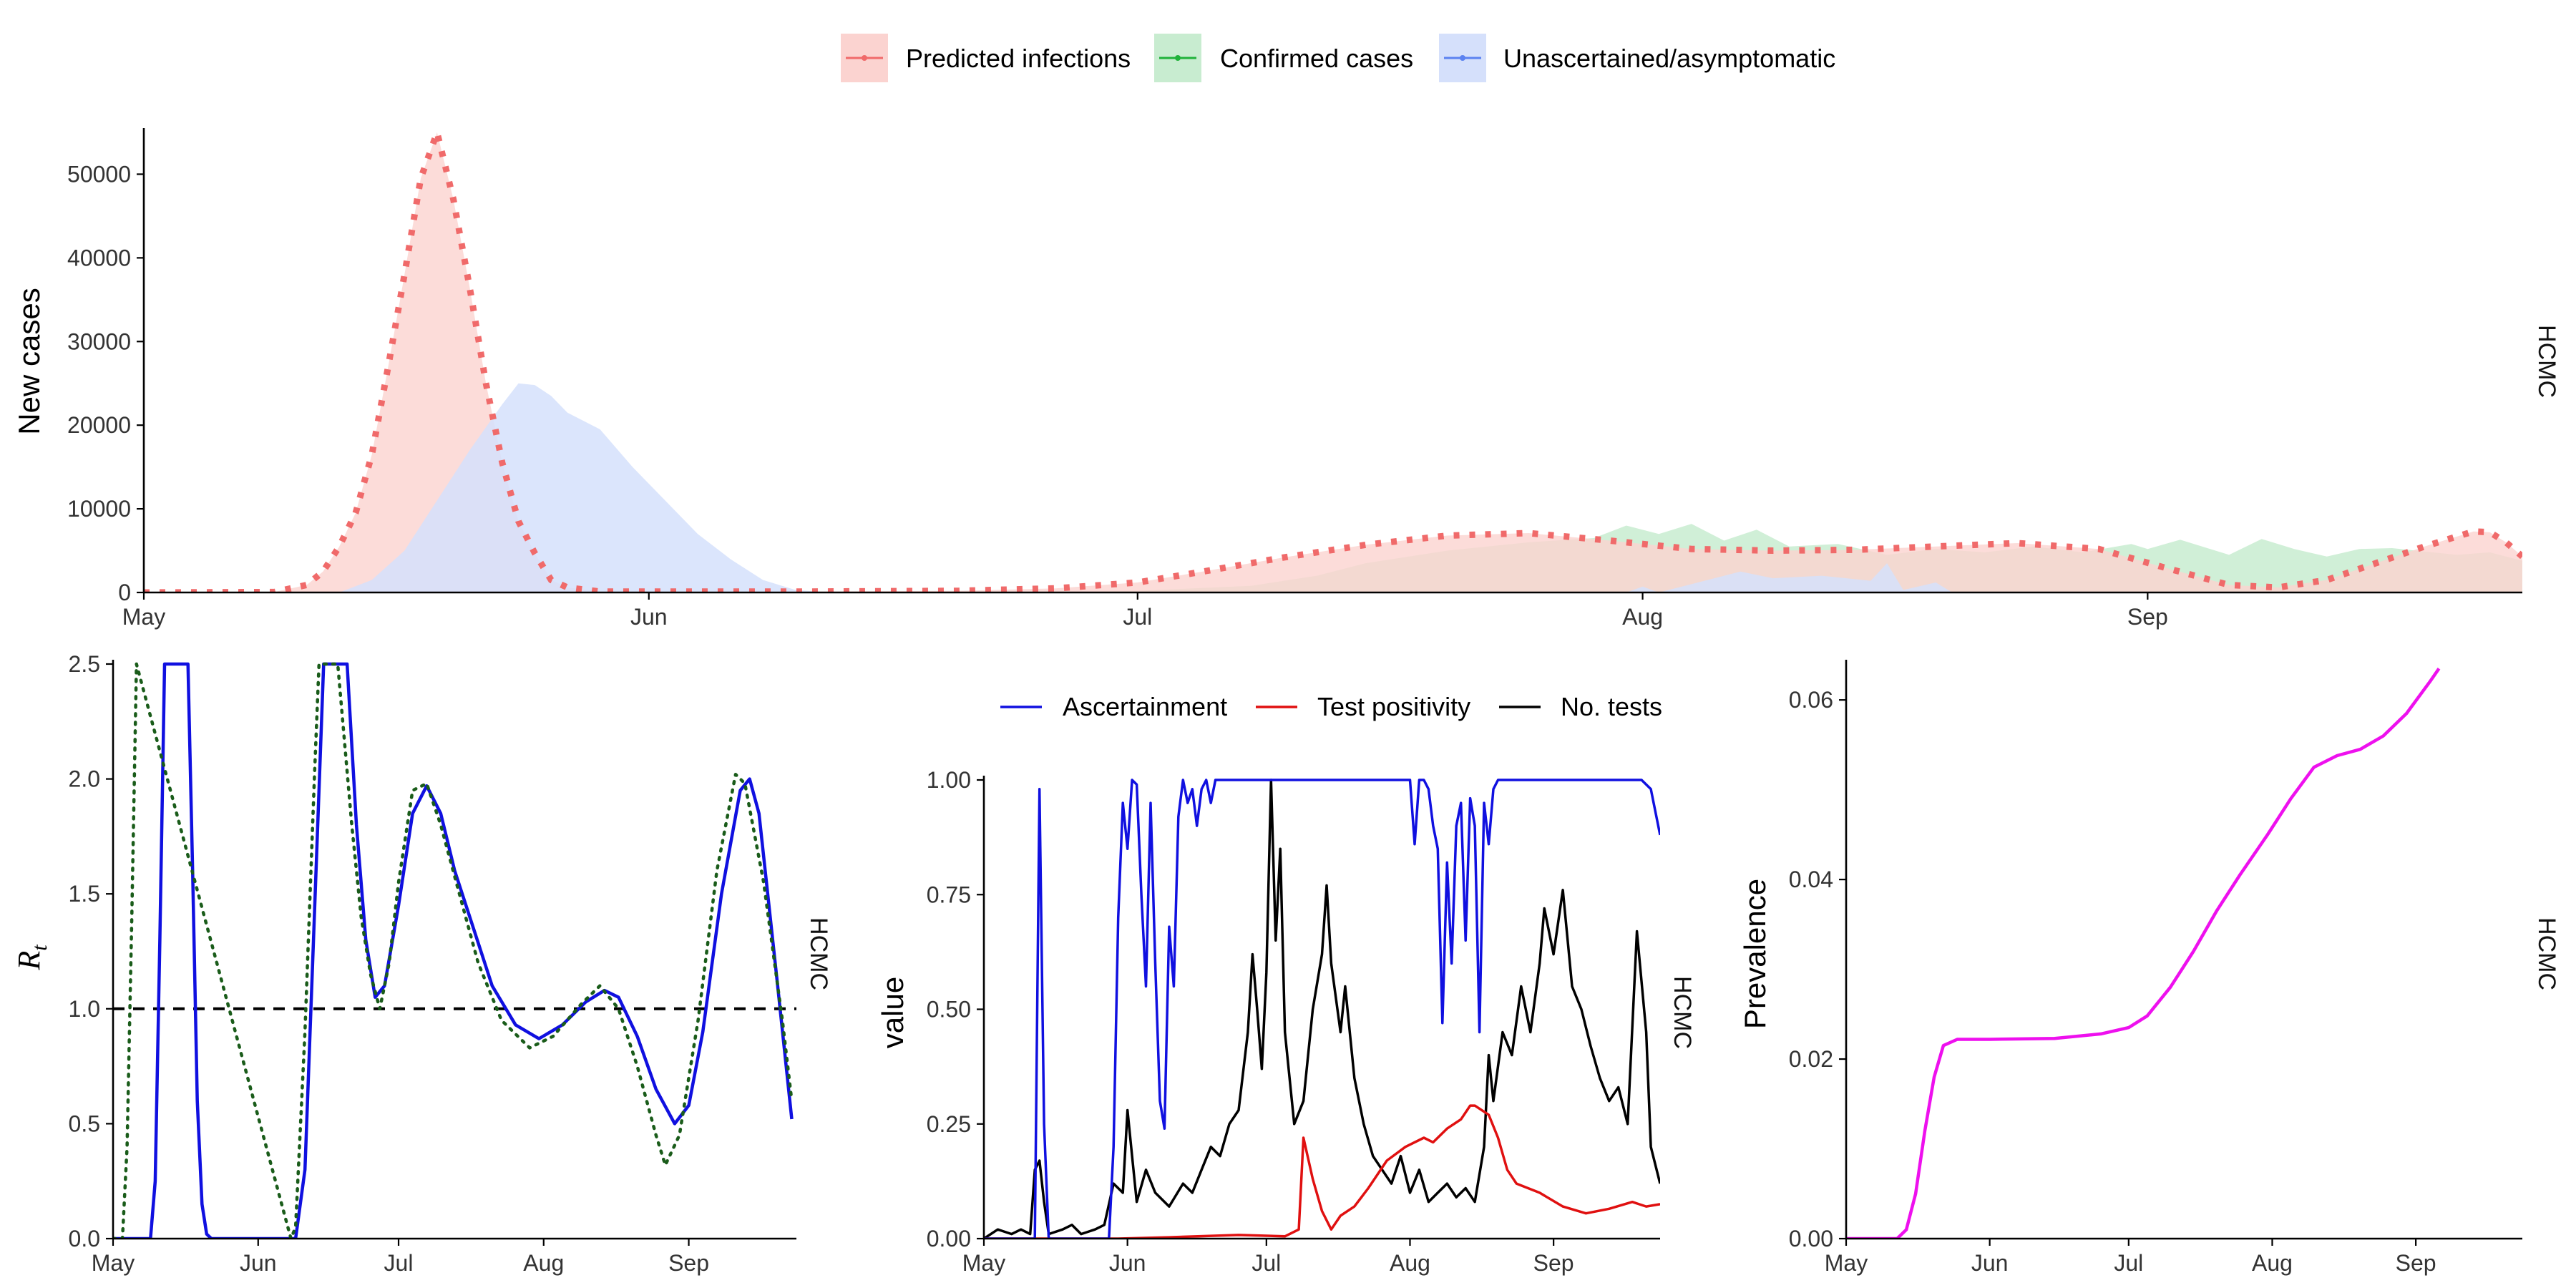 This screenshot has height=1288, width=2576. I want to click on legend-key-dot-predicted, so click(864, 58).